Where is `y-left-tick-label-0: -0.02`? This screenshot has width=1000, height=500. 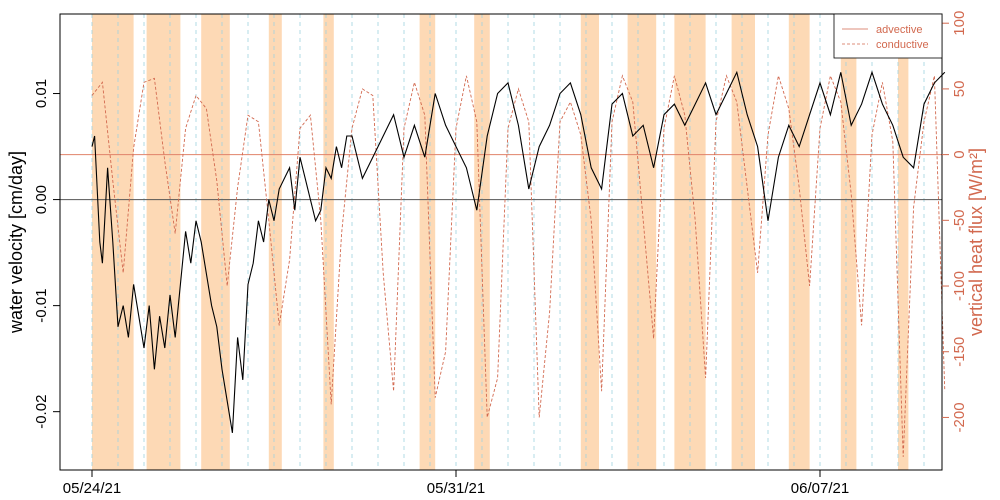 y-left-tick-label-0: -0.02 is located at coordinates (41, 412).